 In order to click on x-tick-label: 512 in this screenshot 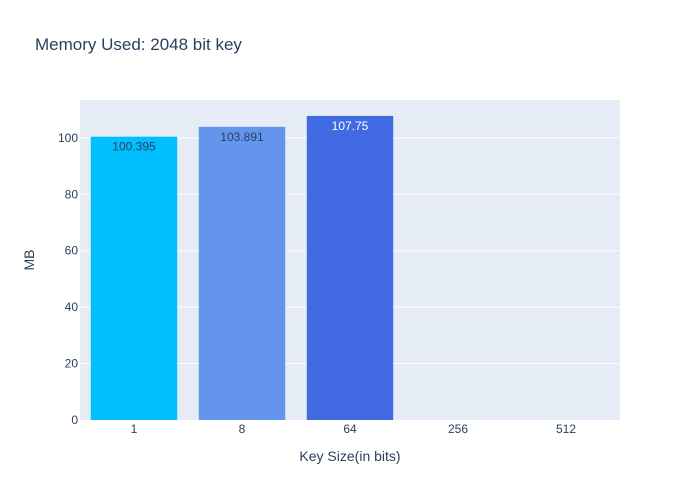, I will do `click(566, 429)`.